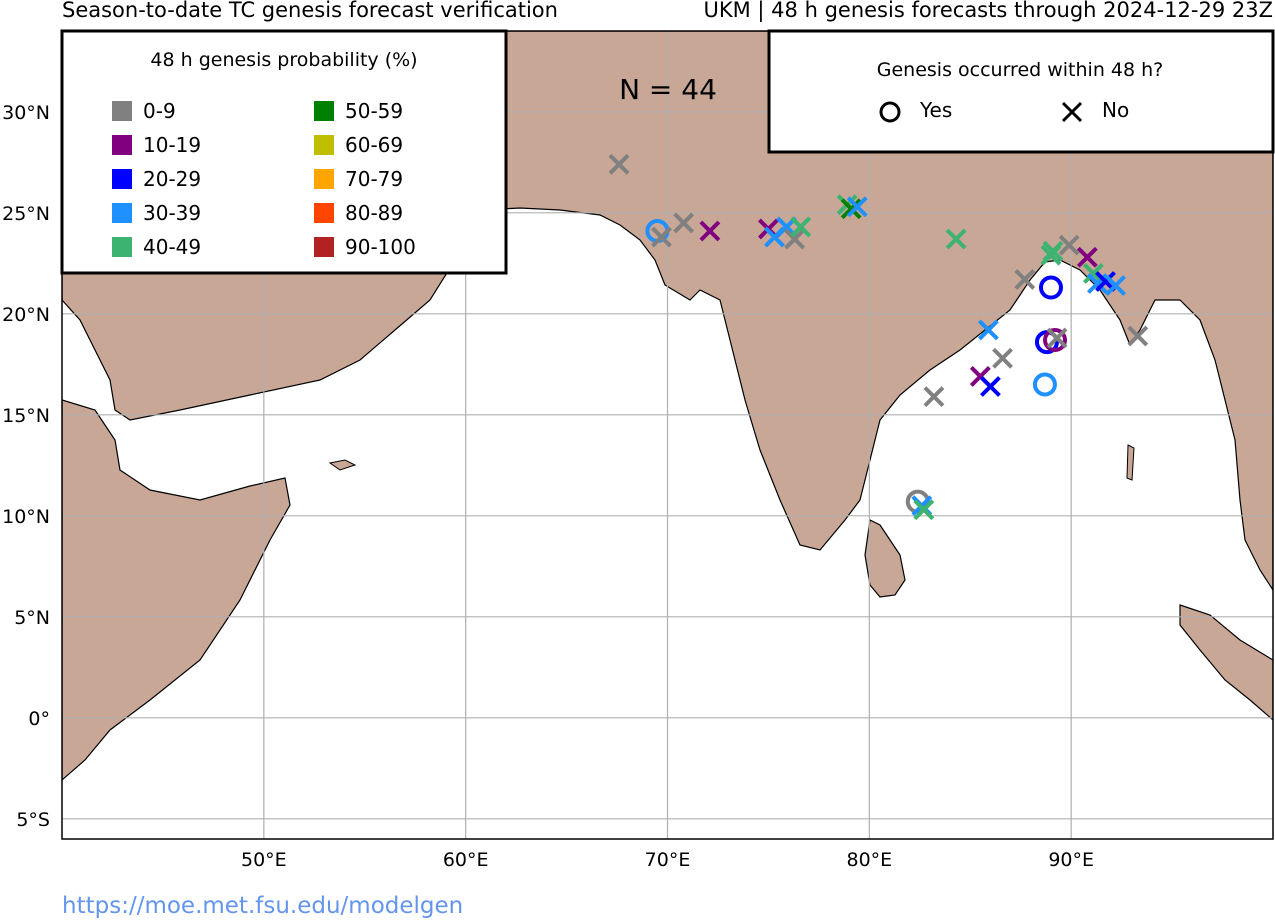 The image size is (1275, 922). I want to click on outcome-yes-label: Yes, so click(935, 110).